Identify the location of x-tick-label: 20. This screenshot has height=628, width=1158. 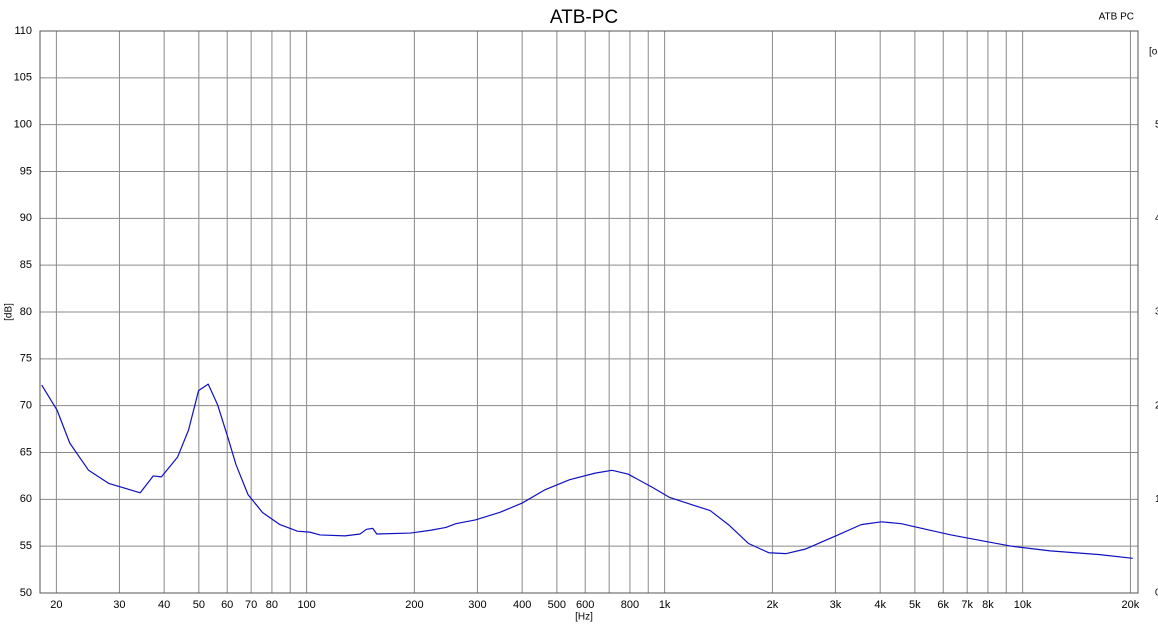
(56, 605).